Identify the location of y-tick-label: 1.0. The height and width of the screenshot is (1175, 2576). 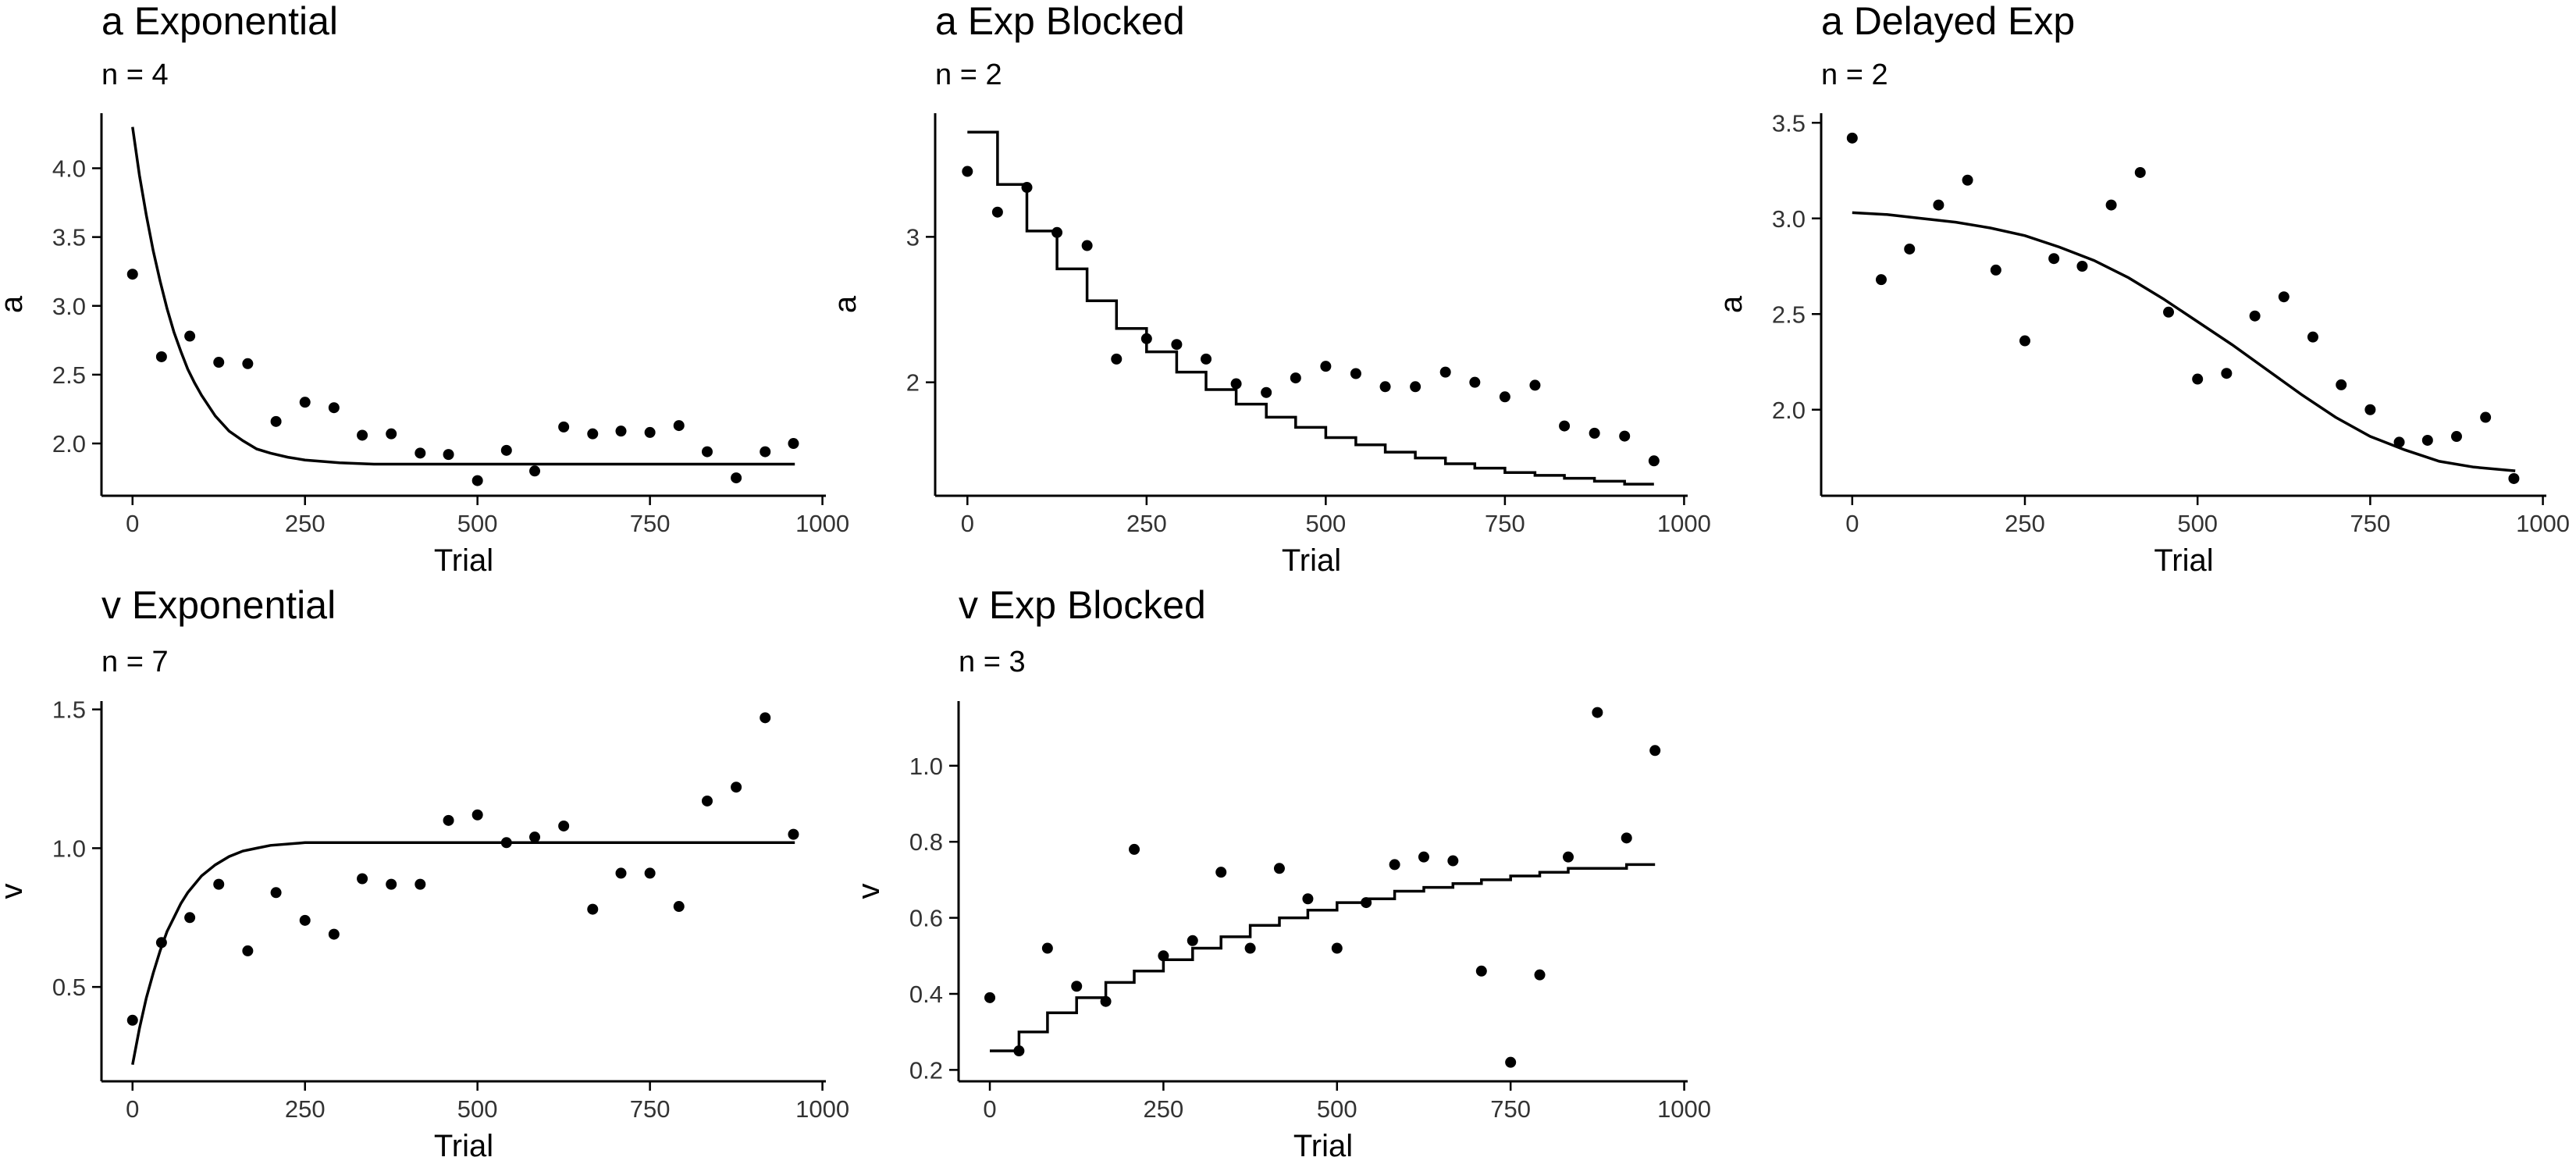
(69, 848).